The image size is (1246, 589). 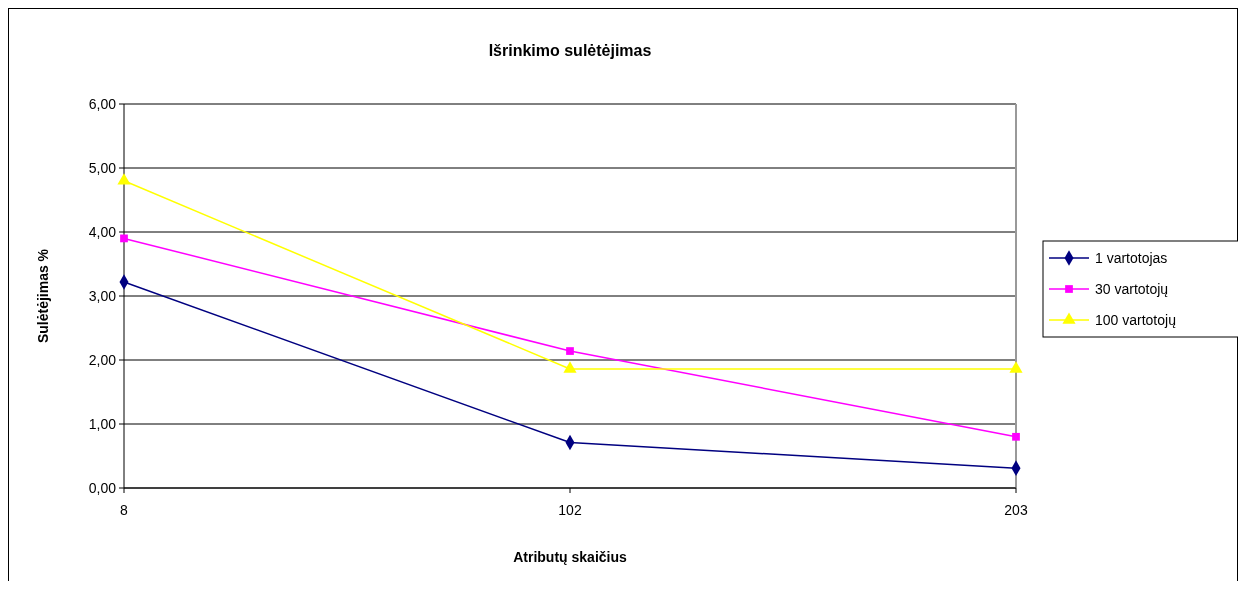 I want to click on x-tick-label: 102, so click(x=570, y=510).